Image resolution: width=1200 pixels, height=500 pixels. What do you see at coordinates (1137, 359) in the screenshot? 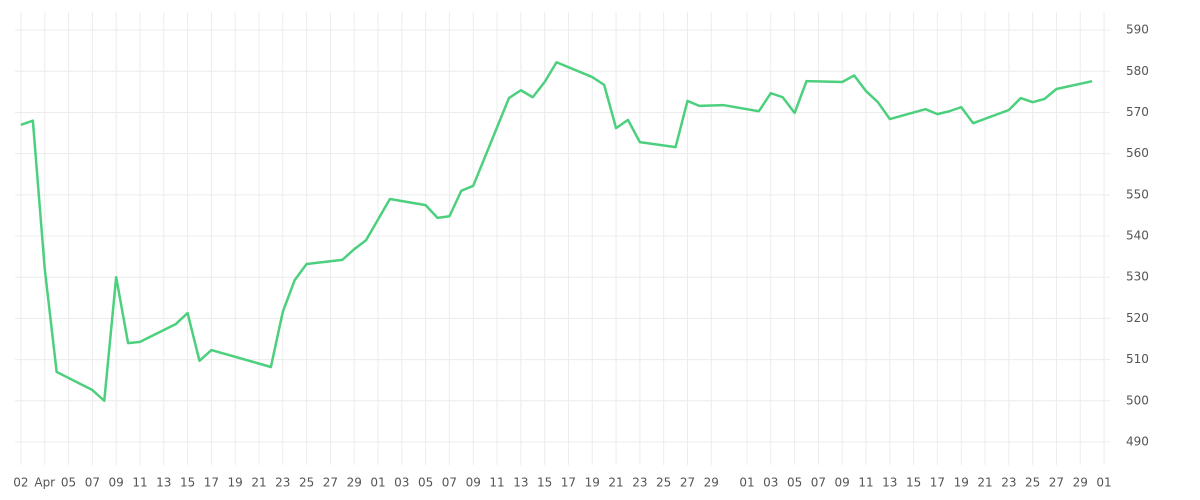
I see `y-tick-label: 510` at bounding box center [1137, 359].